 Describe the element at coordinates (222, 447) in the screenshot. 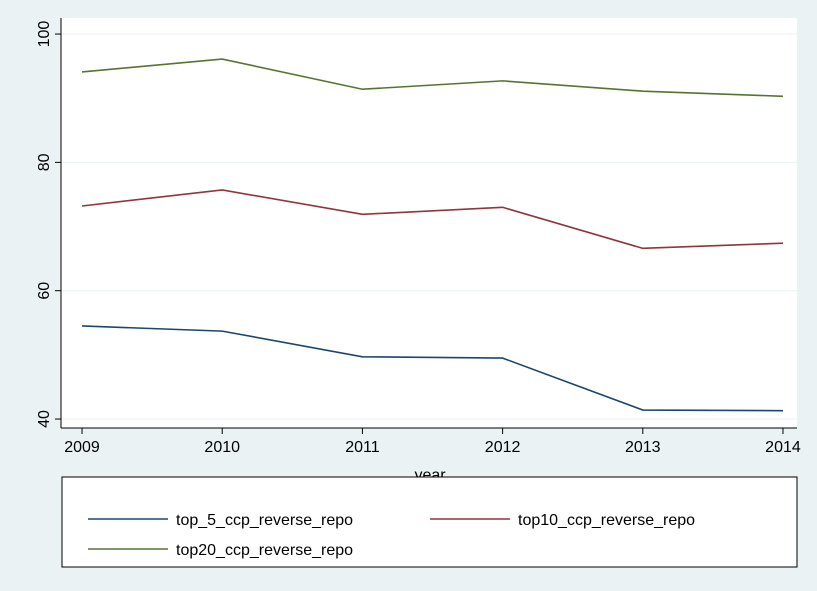

I see `x-tick-label: 2010` at that location.